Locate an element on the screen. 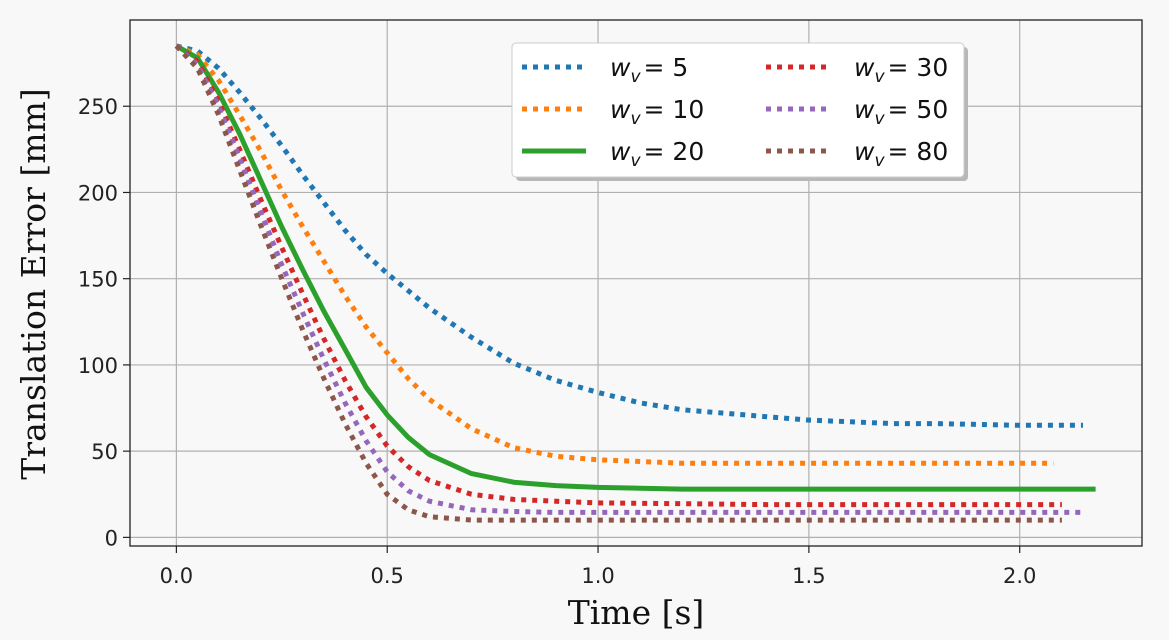 This screenshot has width=1169, height=640. legend: wv = 5 wv = 10 wv = 20 wv = 30 wv = 50 wv = 80 is located at coordinates (739, 111).